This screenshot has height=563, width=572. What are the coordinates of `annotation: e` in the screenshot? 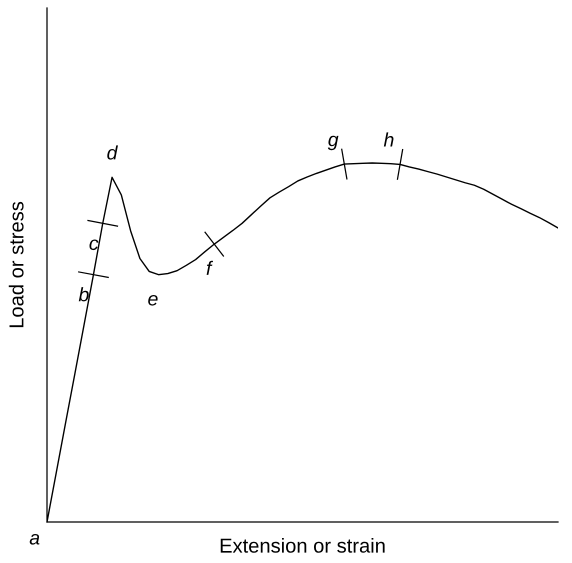 It's located at (153, 300).